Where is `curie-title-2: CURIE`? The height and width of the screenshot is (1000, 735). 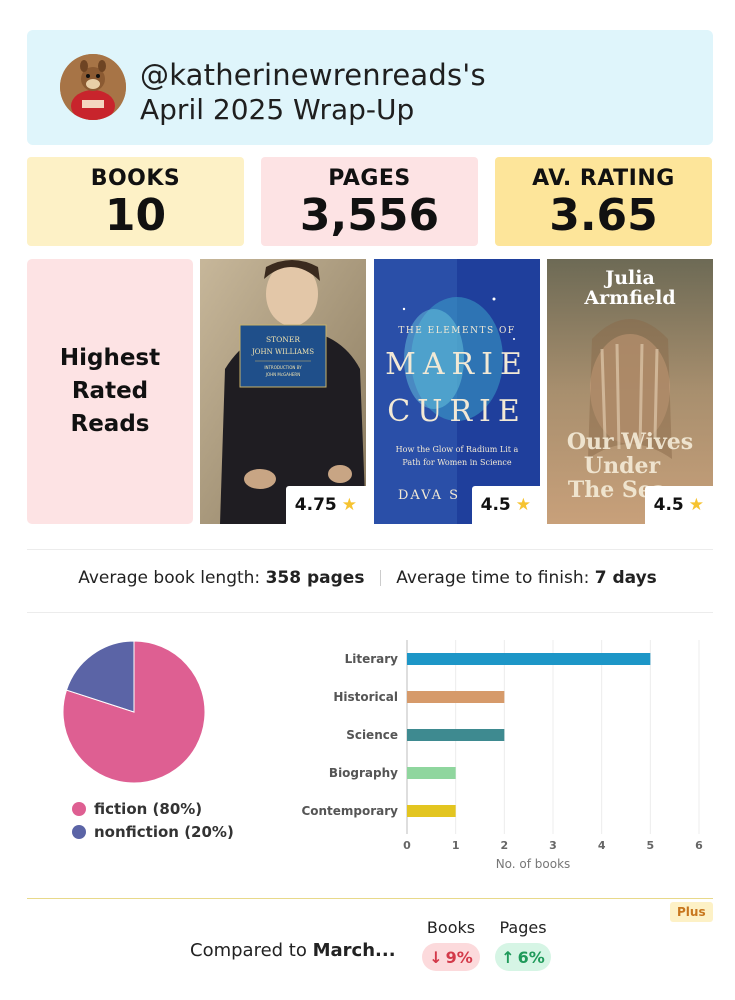 curie-title-2: CURIE is located at coordinates (457, 411).